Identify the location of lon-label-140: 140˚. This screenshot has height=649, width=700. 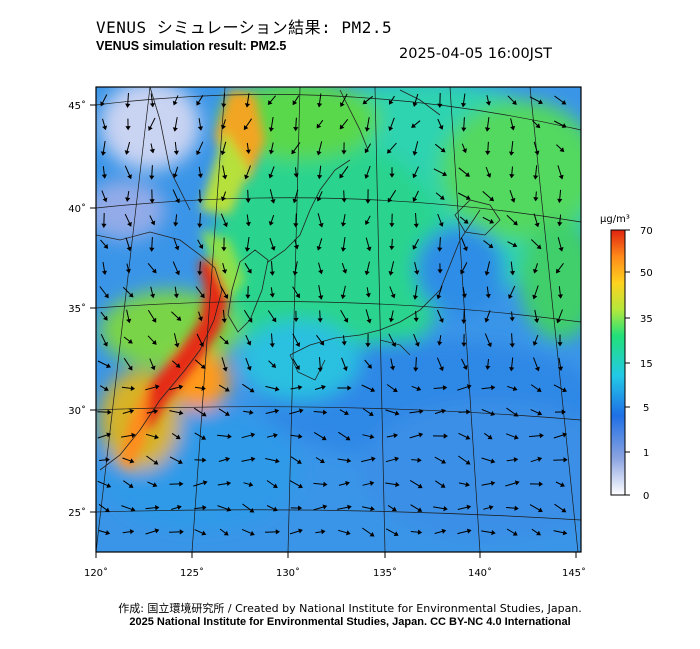
(480, 573).